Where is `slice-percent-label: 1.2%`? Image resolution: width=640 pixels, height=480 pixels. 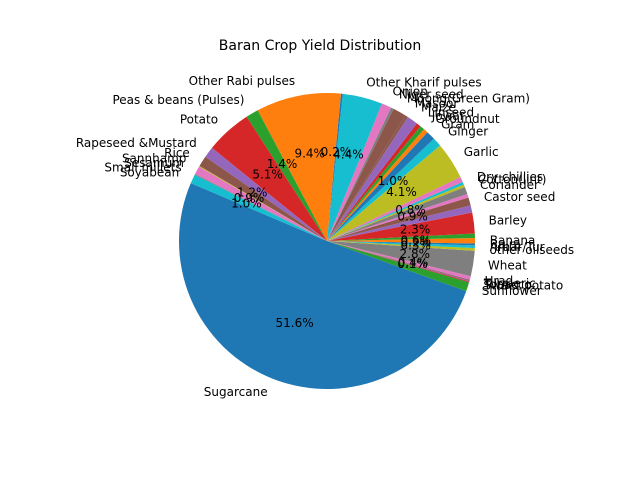
slice-percent-label: 1.2% is located at coordinates (252, 193).